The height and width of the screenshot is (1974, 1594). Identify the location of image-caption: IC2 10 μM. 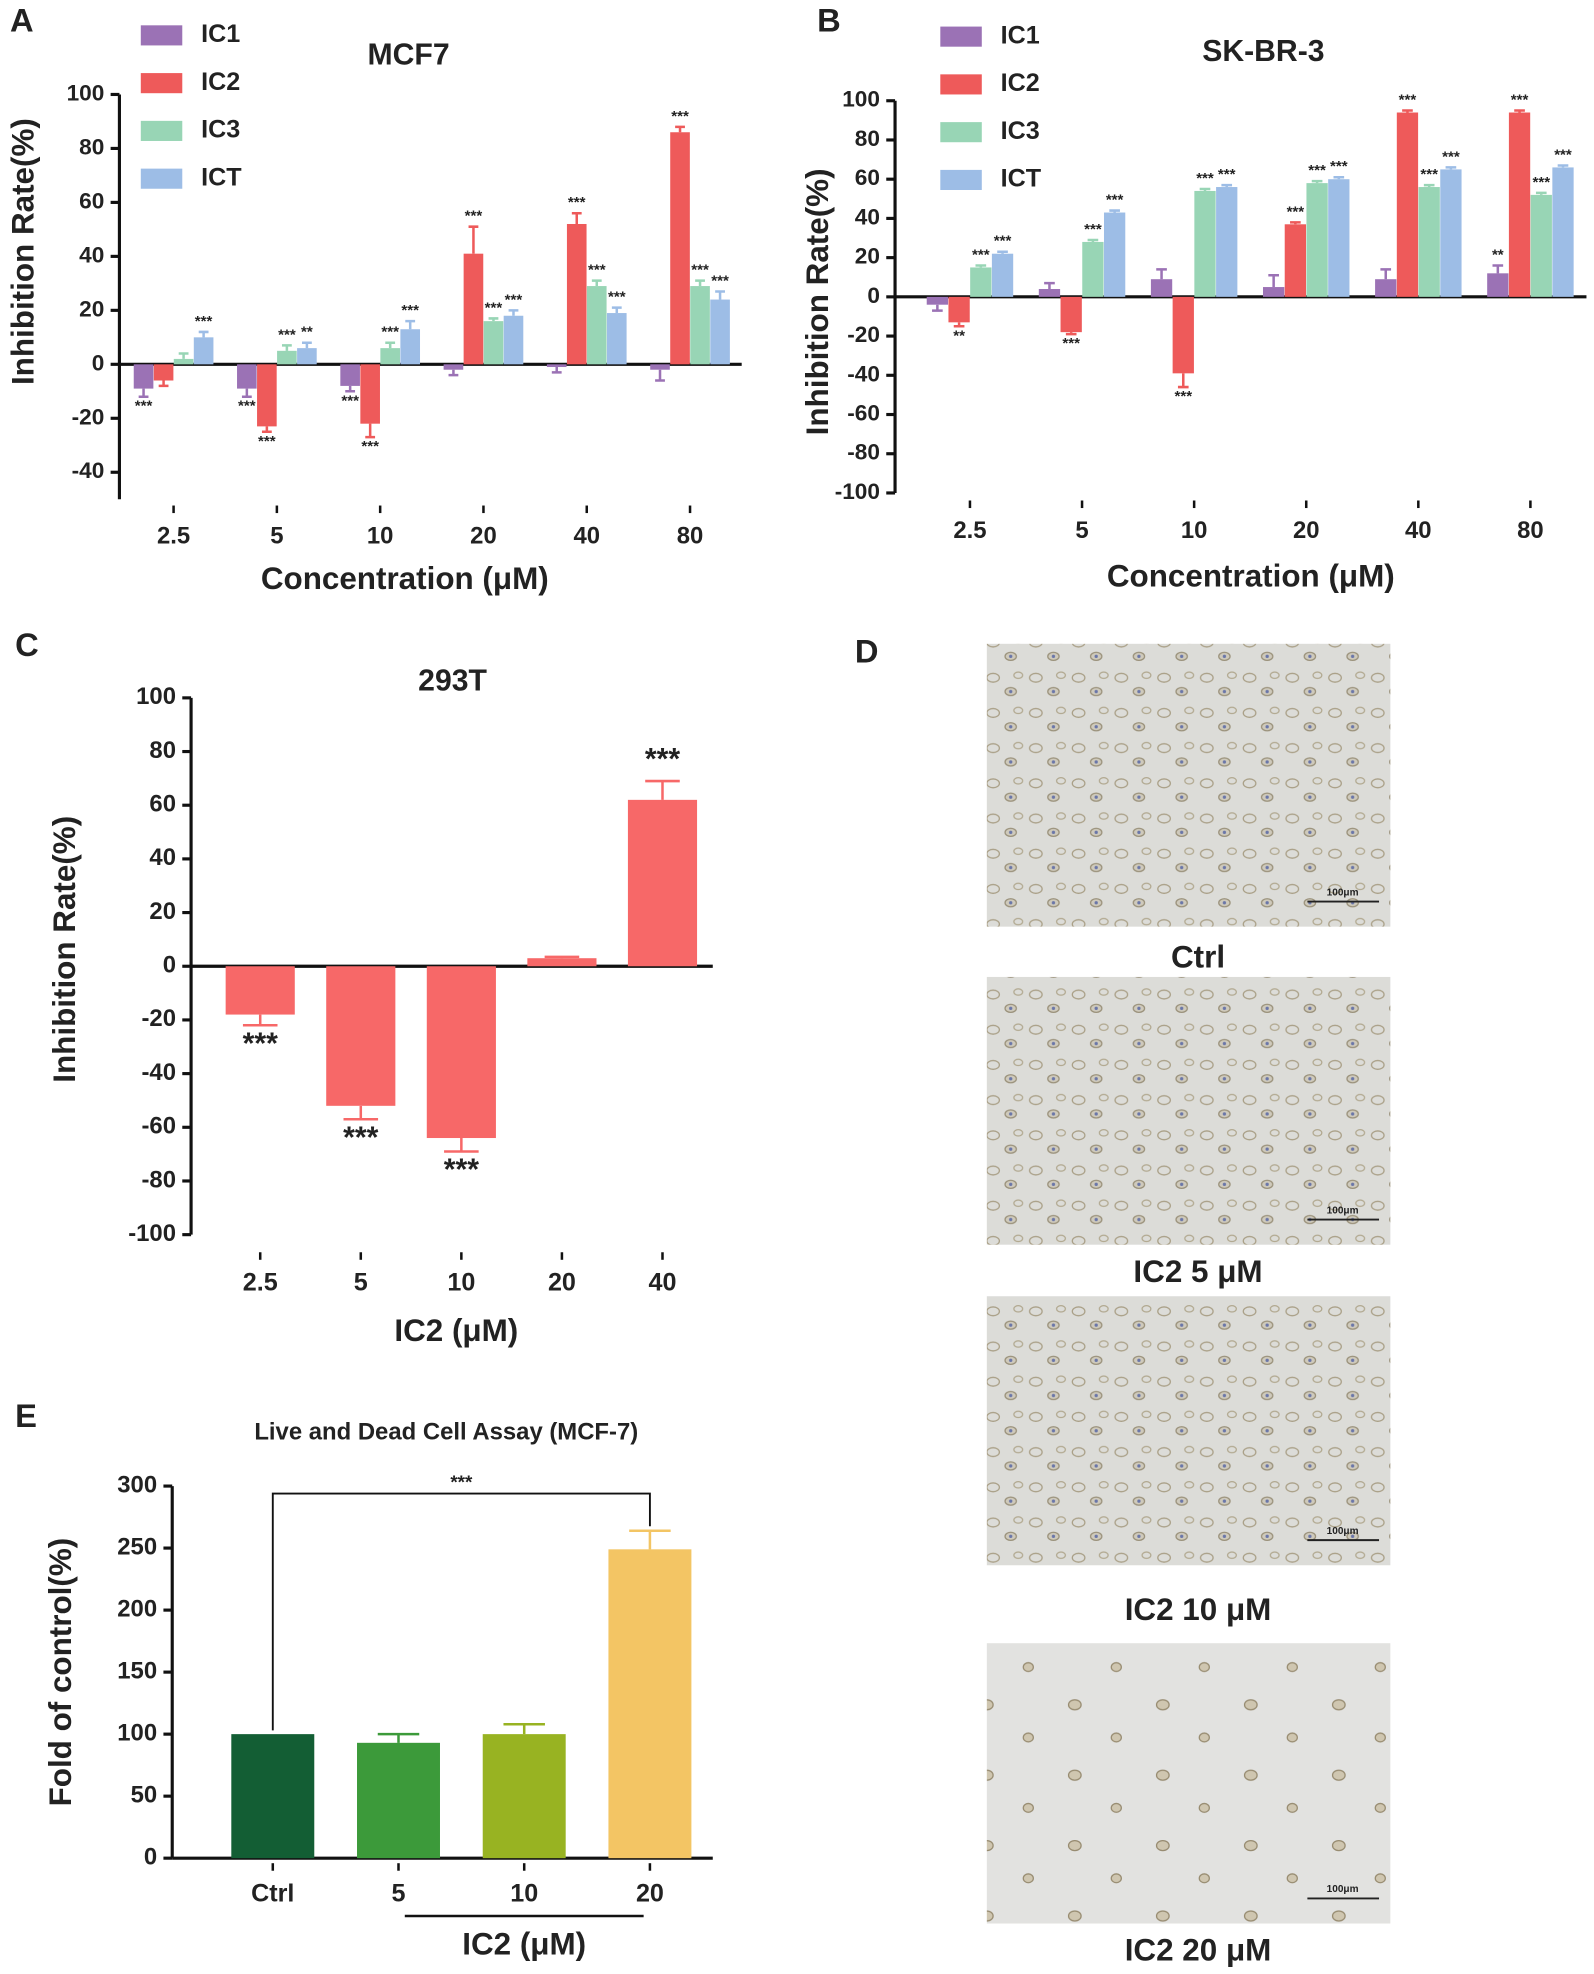
(1198, 1609).